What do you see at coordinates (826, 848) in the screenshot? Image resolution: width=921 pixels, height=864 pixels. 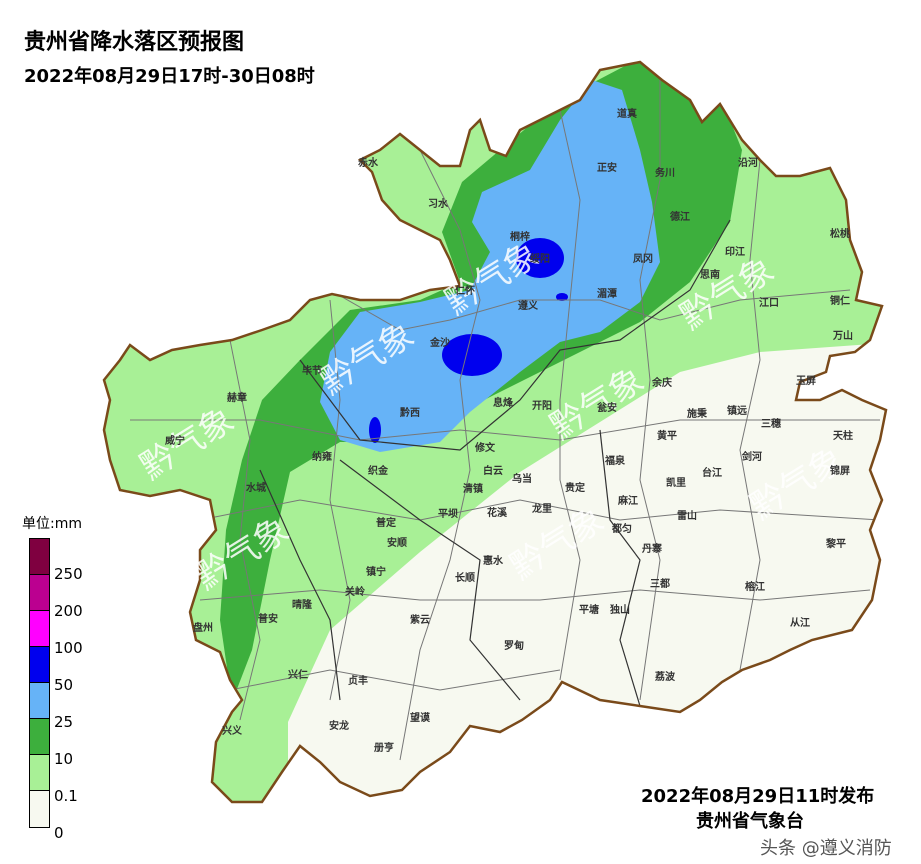 I see `credit-watermark: 头条 @遵义消防` at bounding box center [826, 848].